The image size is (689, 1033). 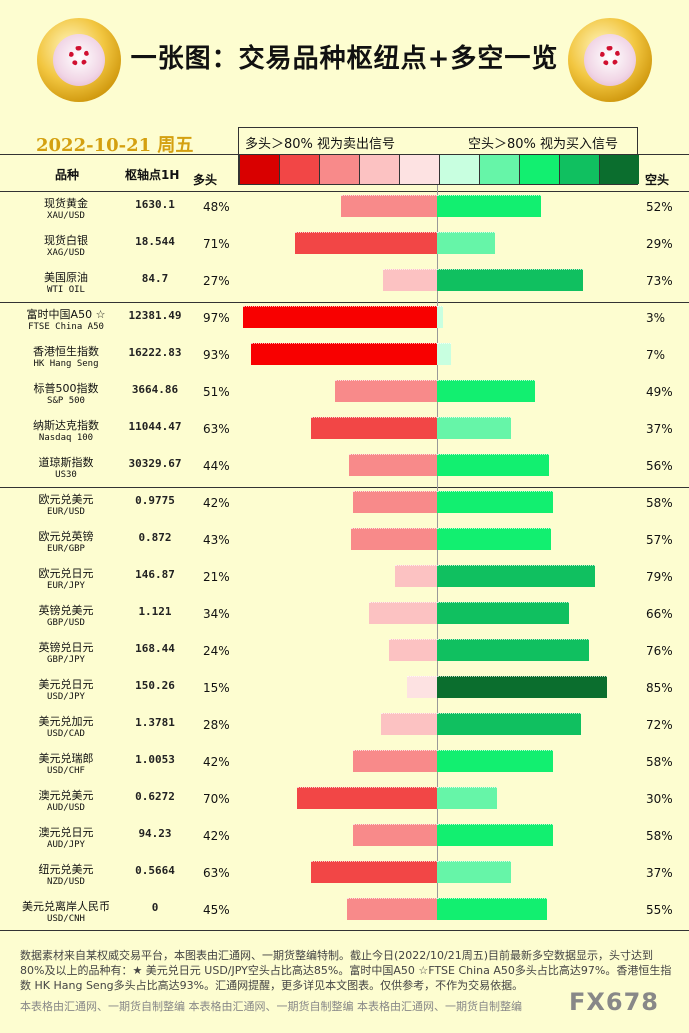 What do you see at coordinates (66, 654) in the screenshot?
I see `symbol-label: 英镑兑日元 GBP/JPY` at bounding box center [66, 654].